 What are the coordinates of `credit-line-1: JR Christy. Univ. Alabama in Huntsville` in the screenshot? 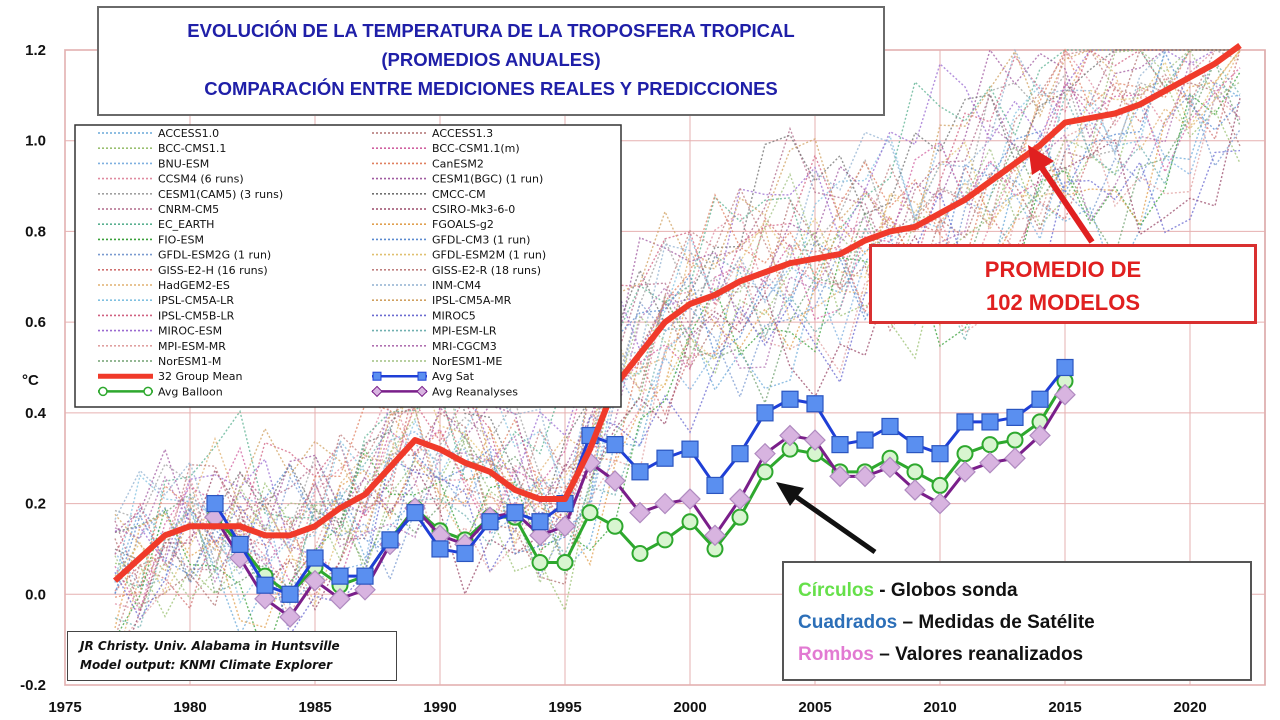 It's located at (210, 646).